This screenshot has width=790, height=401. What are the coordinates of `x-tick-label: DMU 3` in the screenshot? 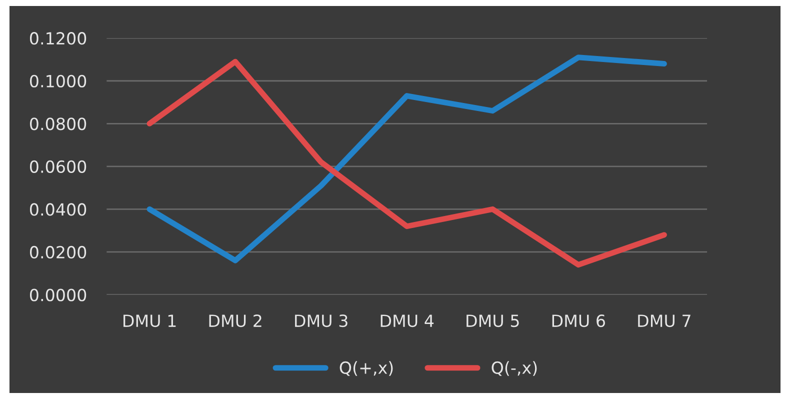 It's located at (321, 321).